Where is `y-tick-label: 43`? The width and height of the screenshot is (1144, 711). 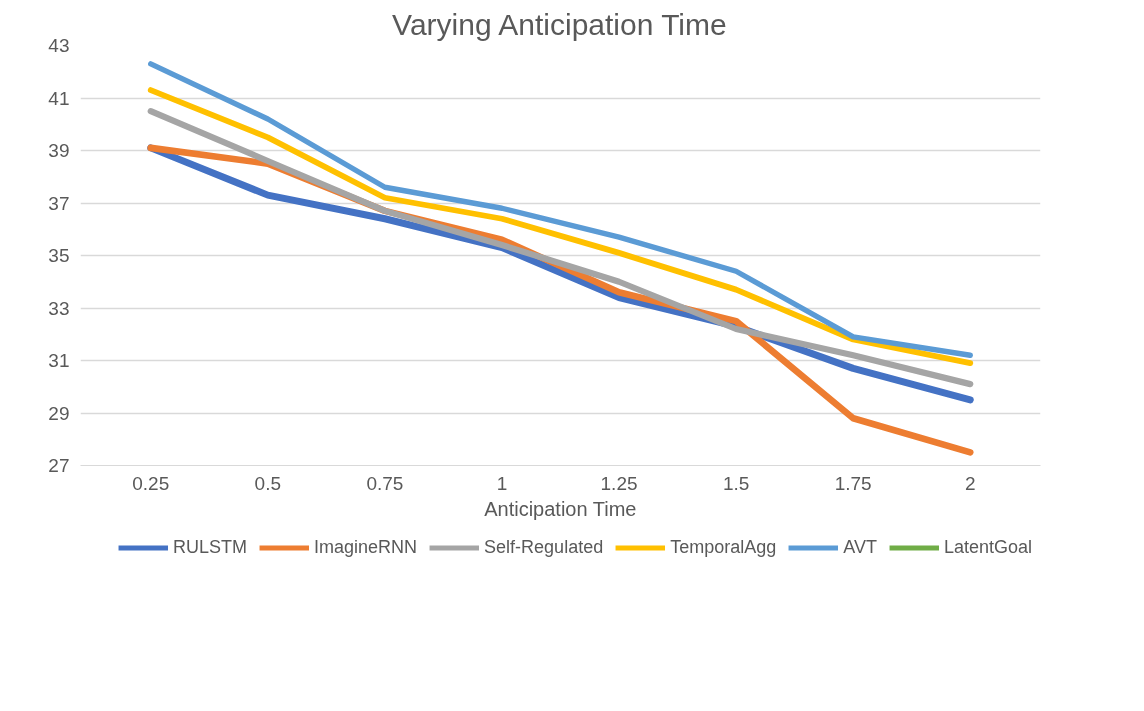 y-tick-label: 43 is located at coordinates (59, 45).